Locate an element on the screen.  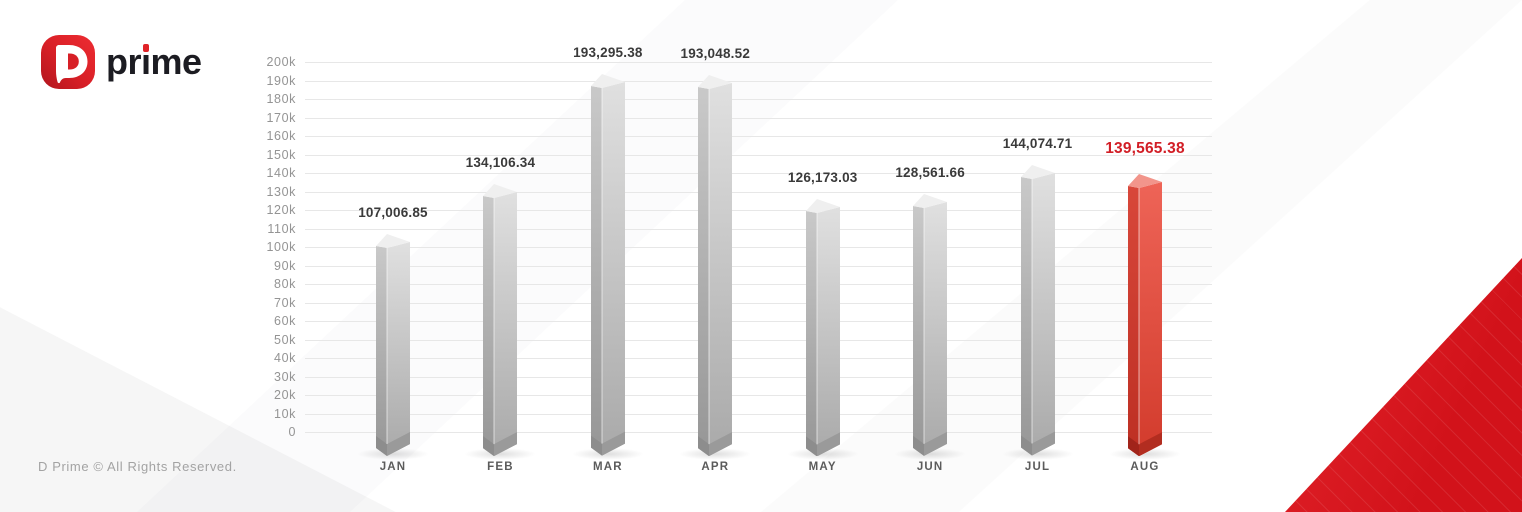
y-tick-label: 60k is located at coordinates (285, 321).